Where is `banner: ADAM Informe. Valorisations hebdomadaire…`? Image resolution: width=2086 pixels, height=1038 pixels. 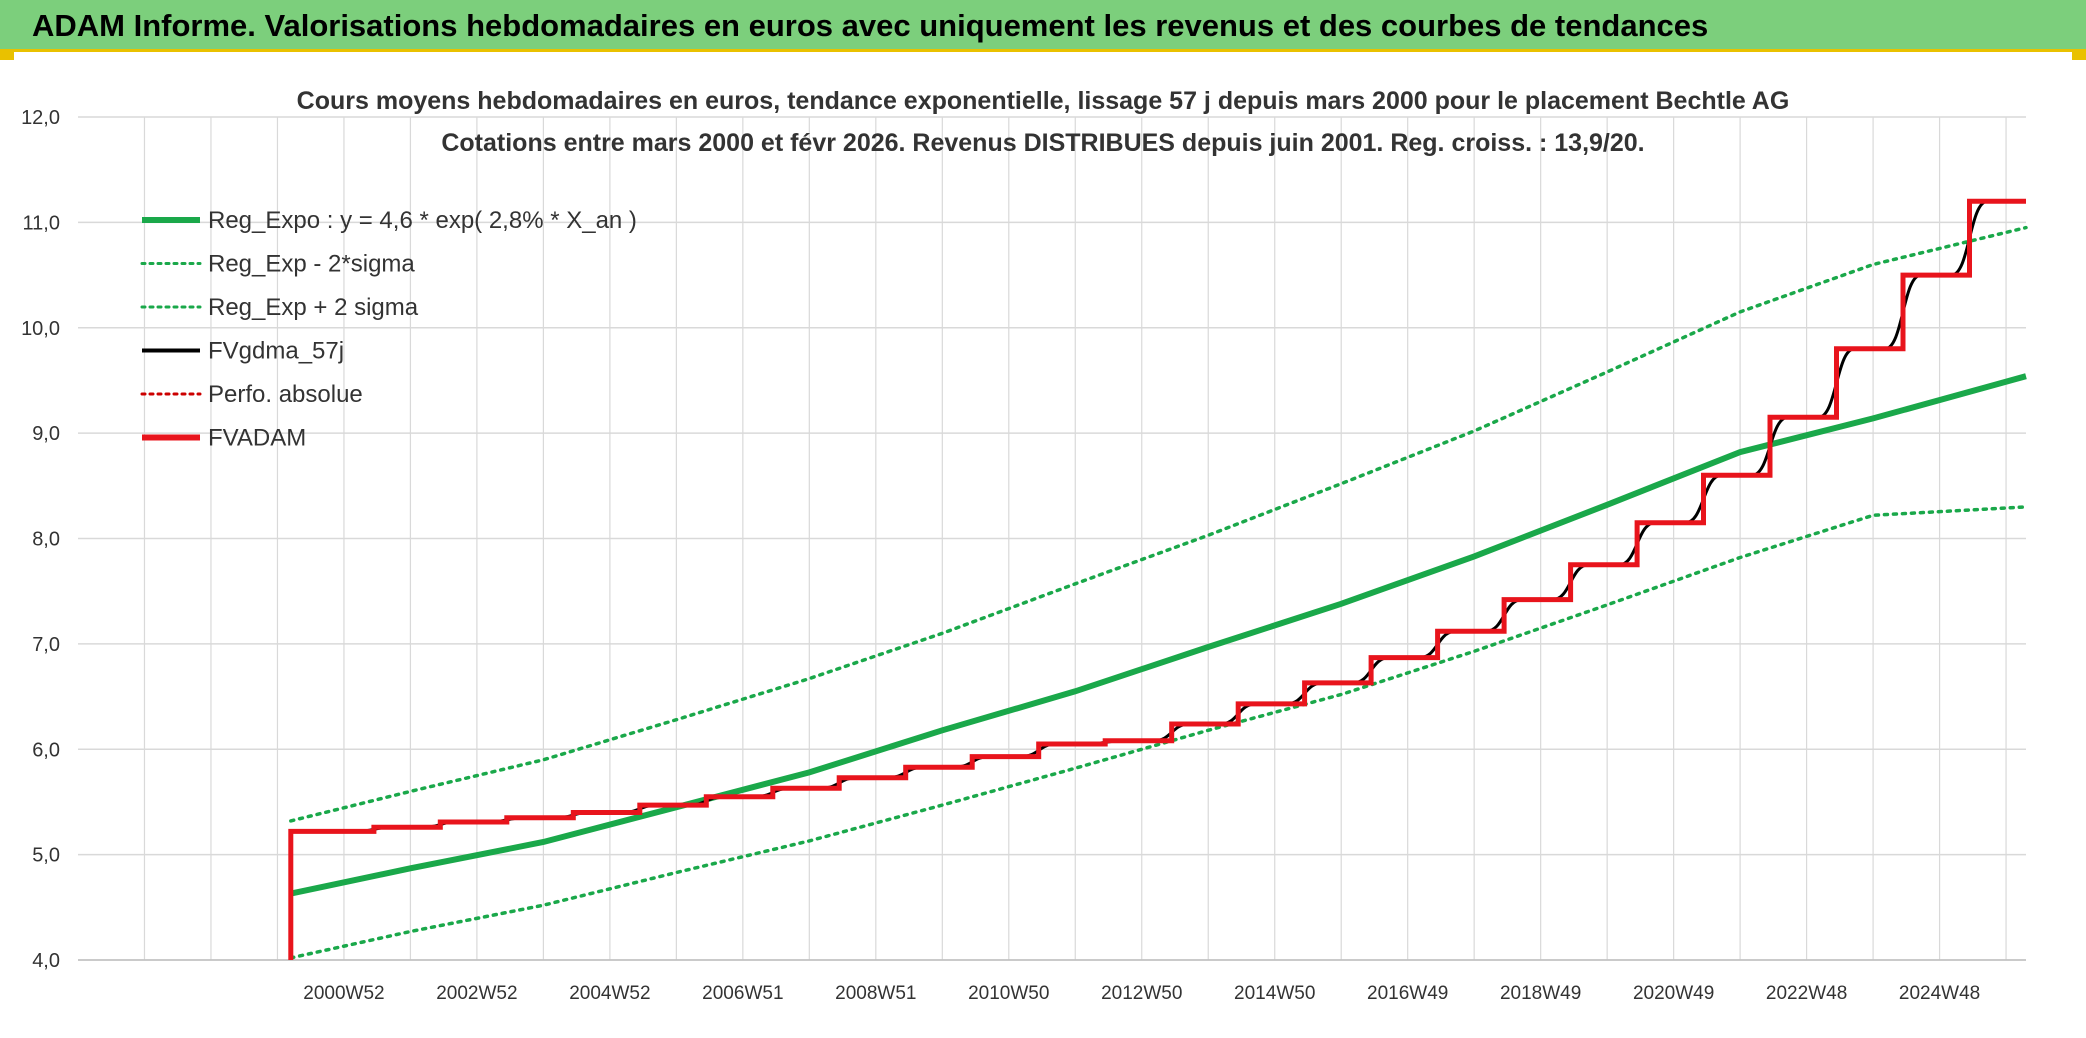 banner: ADAM Informe. Valorisations hebdomadaire… is located at coordinates (1043, 26).